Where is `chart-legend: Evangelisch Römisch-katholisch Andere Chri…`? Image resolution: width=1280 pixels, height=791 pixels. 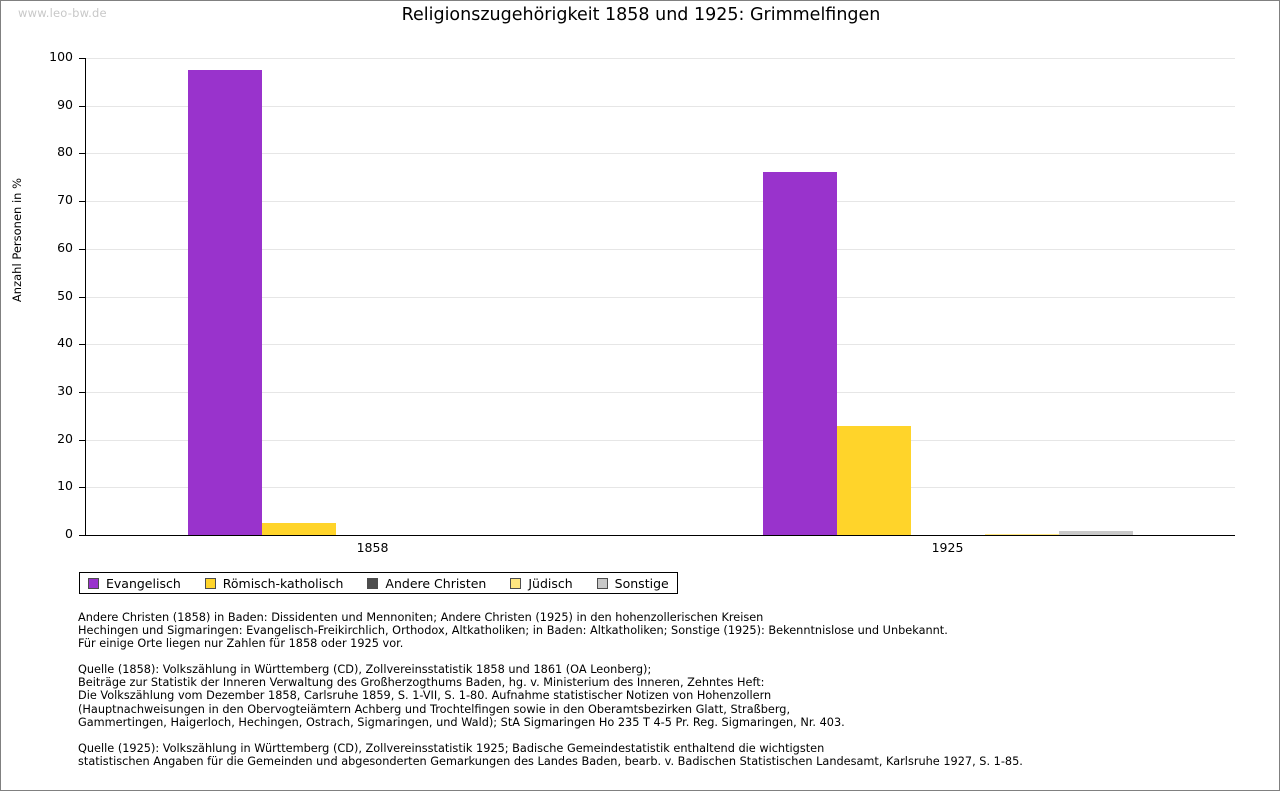 chart-legend: Evangelisch Römisch-katholisch Andere Chri… is located at coordinates (378, 583).